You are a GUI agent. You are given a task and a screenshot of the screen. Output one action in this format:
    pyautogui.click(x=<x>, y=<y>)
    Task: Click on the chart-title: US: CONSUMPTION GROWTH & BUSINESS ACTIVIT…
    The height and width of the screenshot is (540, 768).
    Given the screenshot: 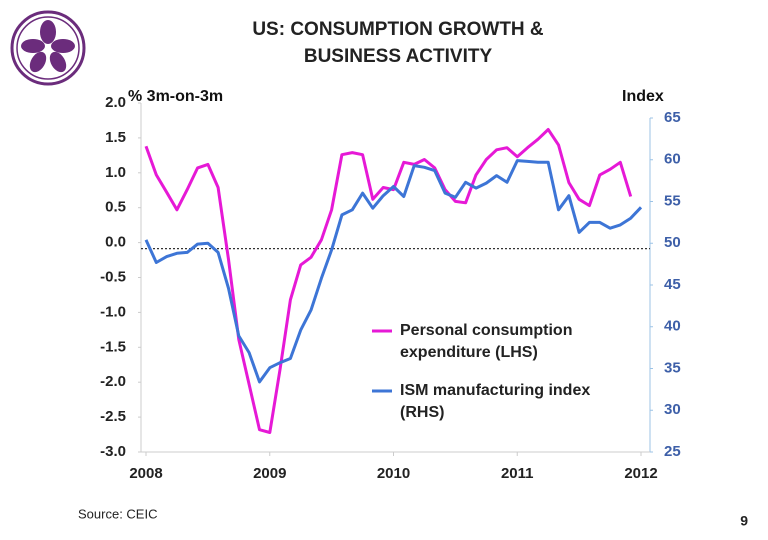 What is the action you would take?
    pyautogui.click(x=398, y=43)
    